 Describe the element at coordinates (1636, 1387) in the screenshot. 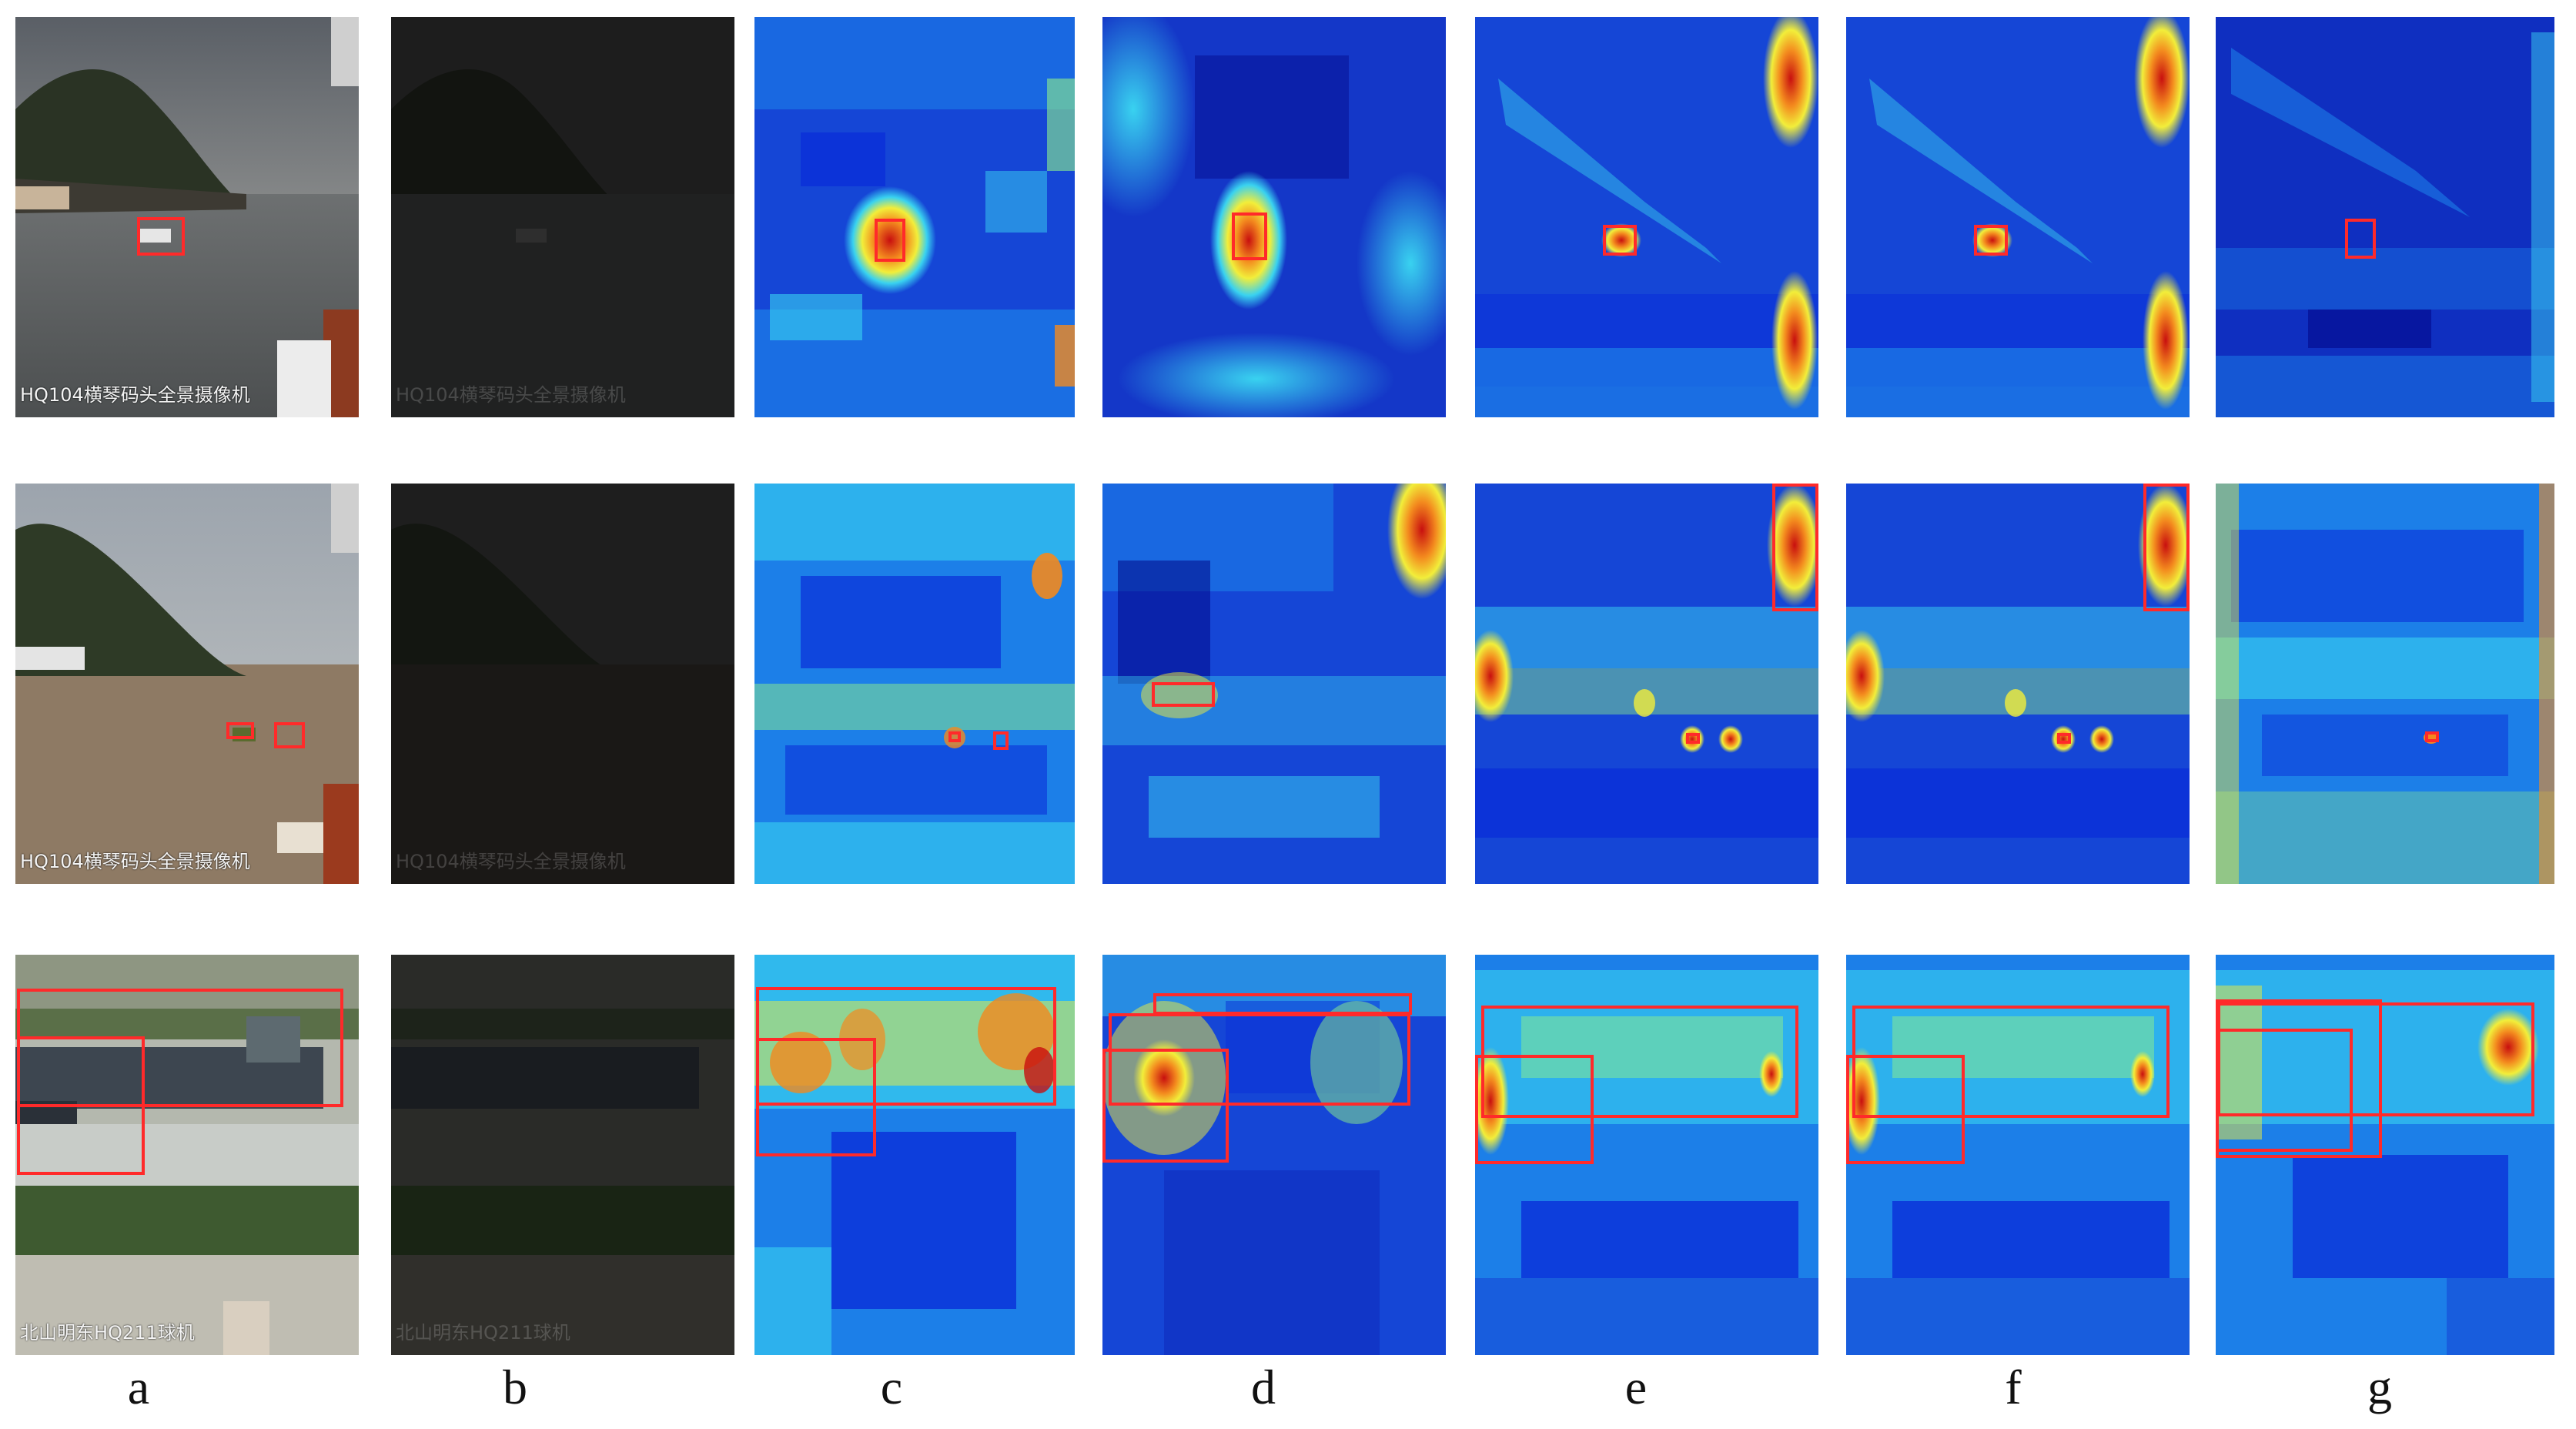

I see `column-label-e: e` at that location.